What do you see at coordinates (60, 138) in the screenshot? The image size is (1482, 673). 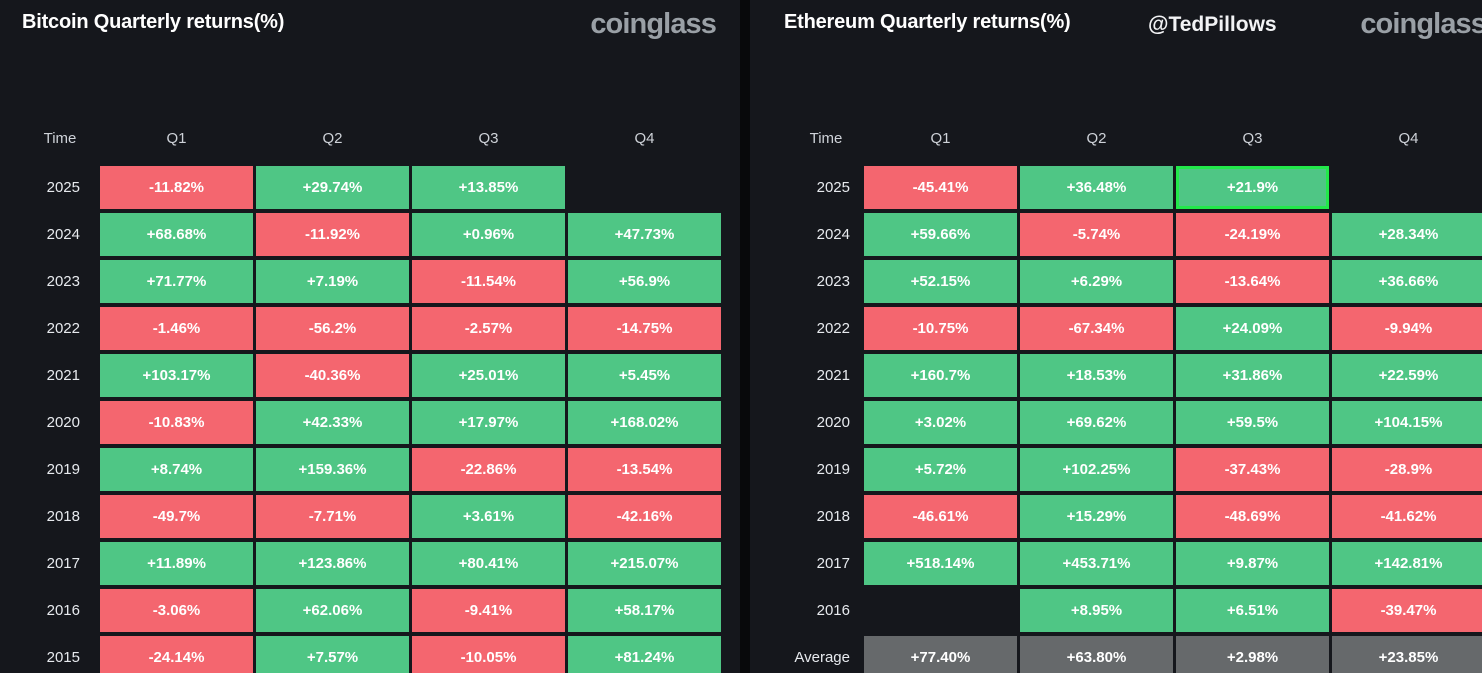 I see `column-header-time: Time` at bounding box center [60, 138].